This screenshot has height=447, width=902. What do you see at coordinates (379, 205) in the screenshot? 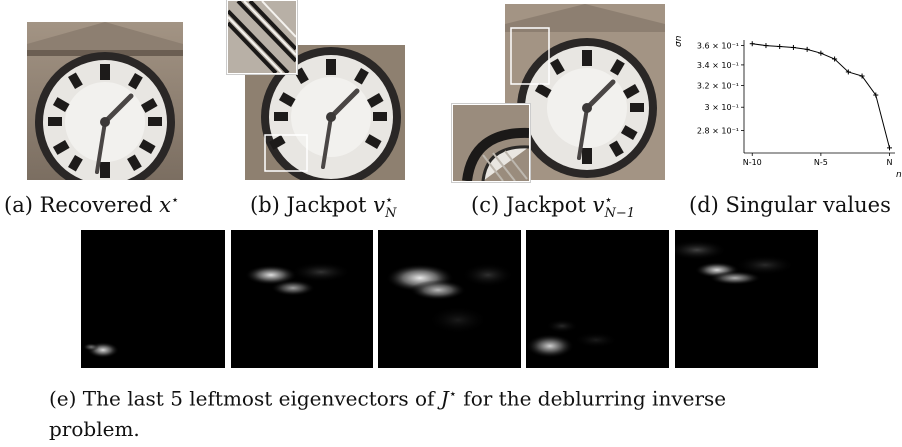
I see `caption-b-symbol: v` at bounding box center [379, 205].